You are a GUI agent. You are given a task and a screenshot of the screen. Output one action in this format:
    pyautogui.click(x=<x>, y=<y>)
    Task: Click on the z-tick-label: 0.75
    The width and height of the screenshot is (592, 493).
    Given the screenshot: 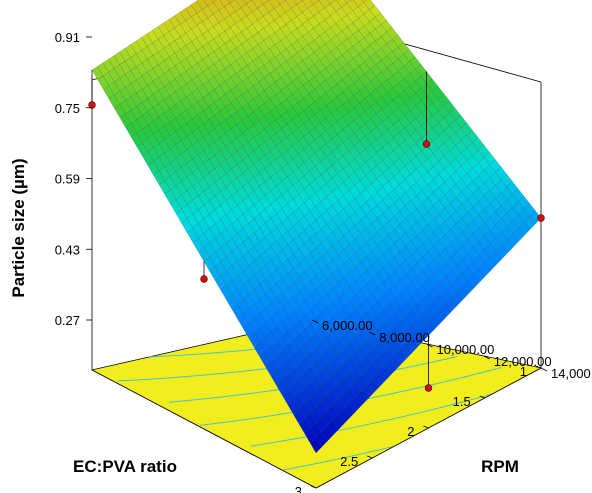 What is the action you would take?
    pyautogui.click(x=67, y=108)
    